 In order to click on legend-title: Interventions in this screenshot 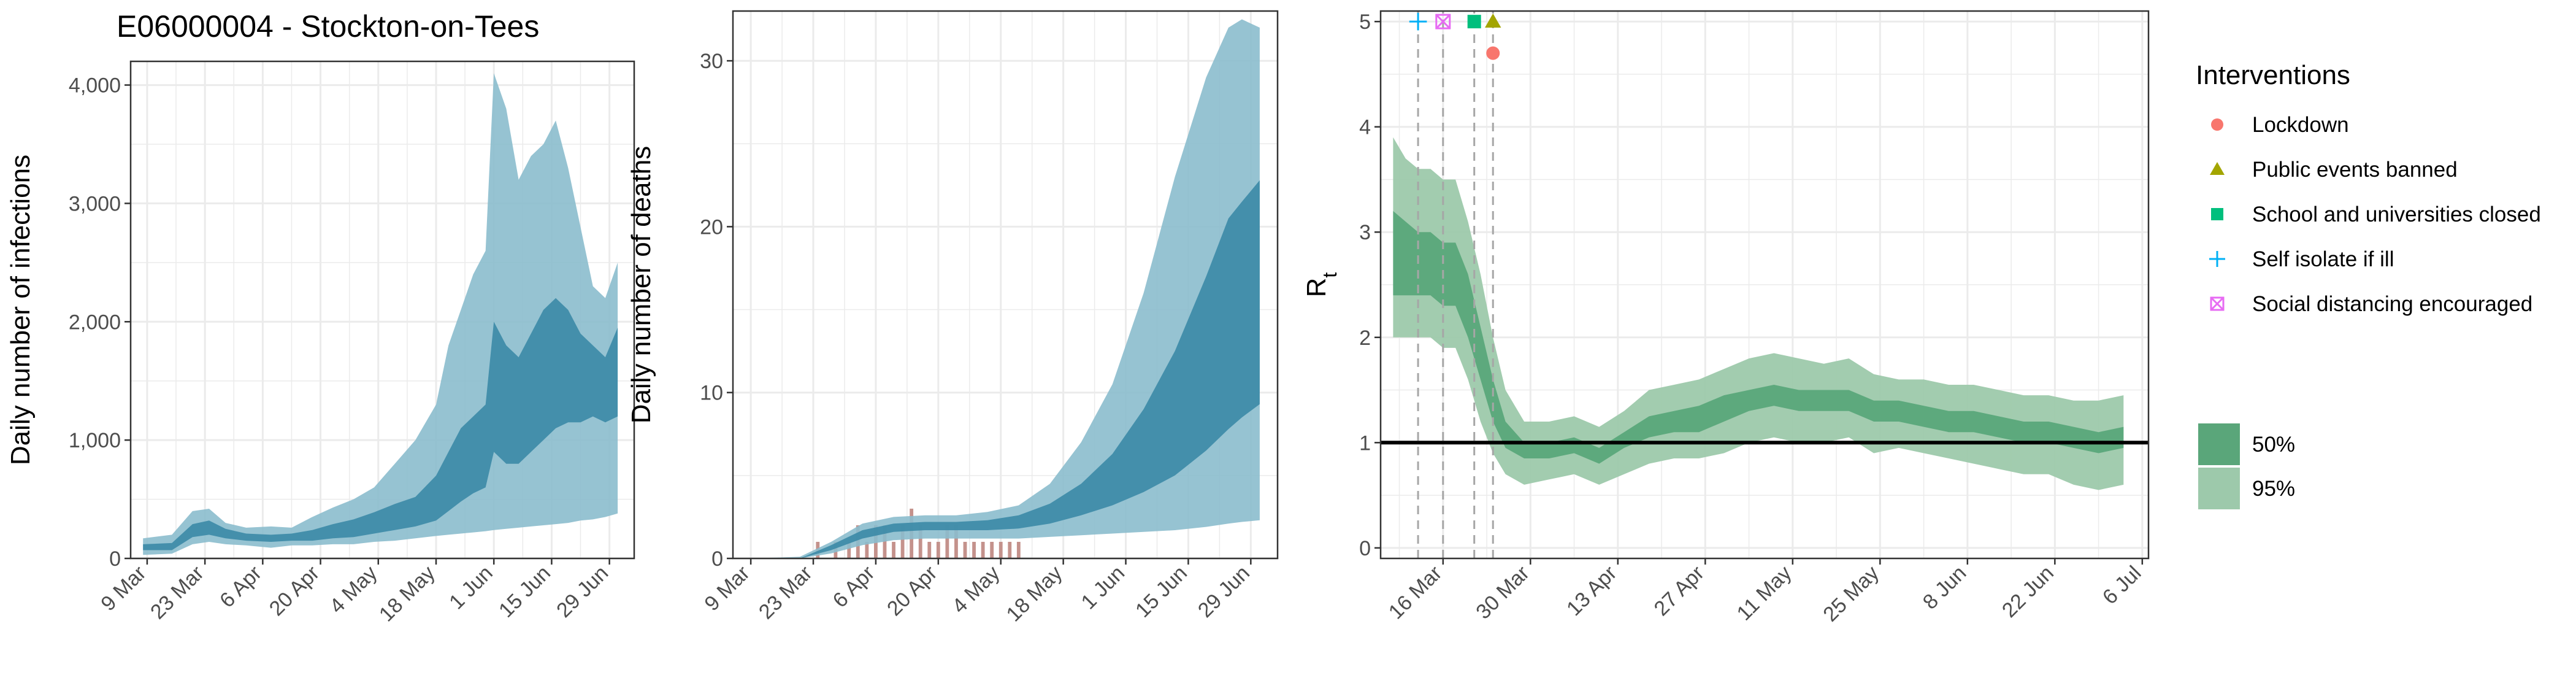, I will do `click(2273, 75)`.